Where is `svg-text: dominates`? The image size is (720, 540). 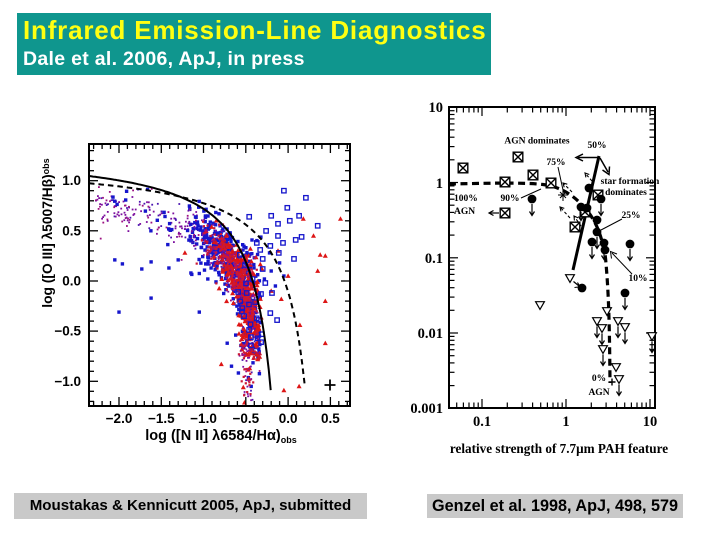 svg-text: dominates is located at coordinates (626, 193).